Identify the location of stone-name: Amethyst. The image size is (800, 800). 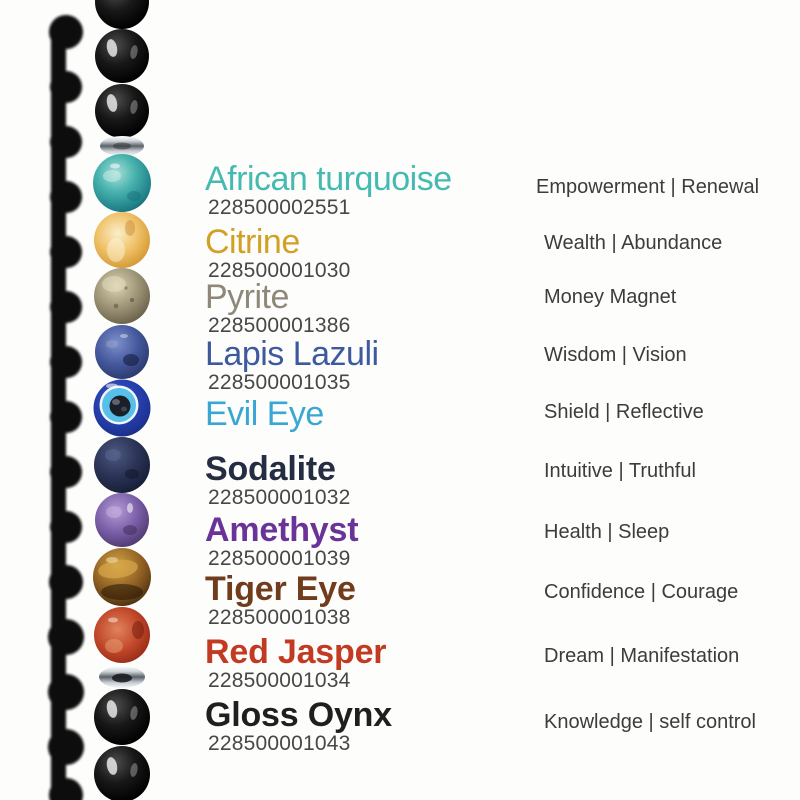
(282, 530).